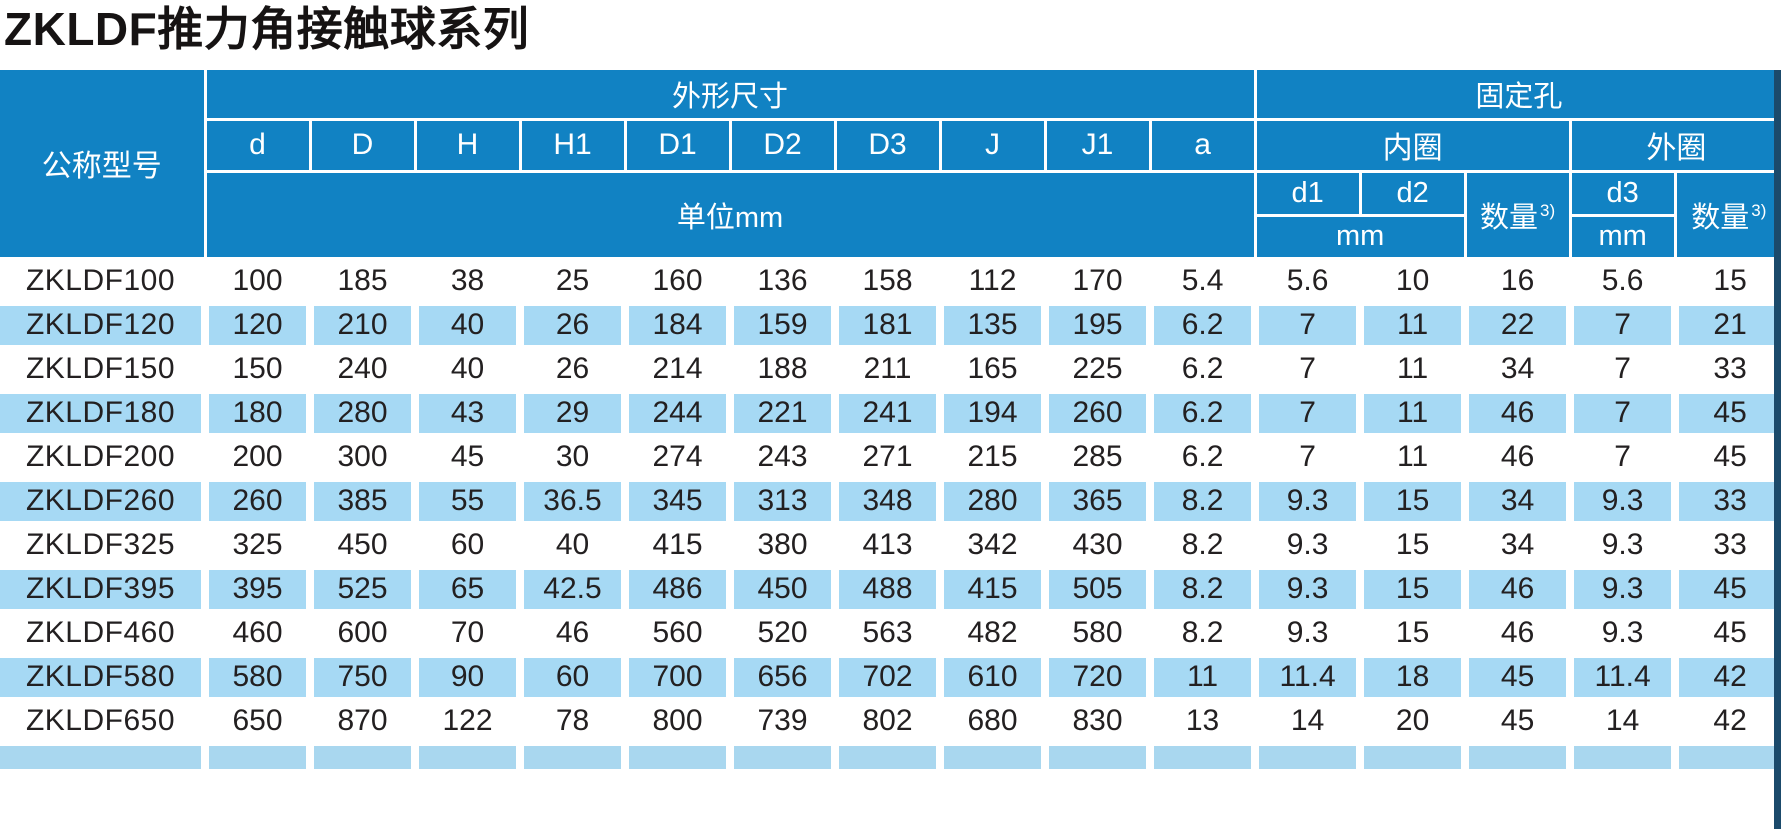 Image resolution: width=1781 pixels, height=829 pixels. Describe the element at coordinates (572, 413) in the screenshot. I see `value-cell: 29` at that location.